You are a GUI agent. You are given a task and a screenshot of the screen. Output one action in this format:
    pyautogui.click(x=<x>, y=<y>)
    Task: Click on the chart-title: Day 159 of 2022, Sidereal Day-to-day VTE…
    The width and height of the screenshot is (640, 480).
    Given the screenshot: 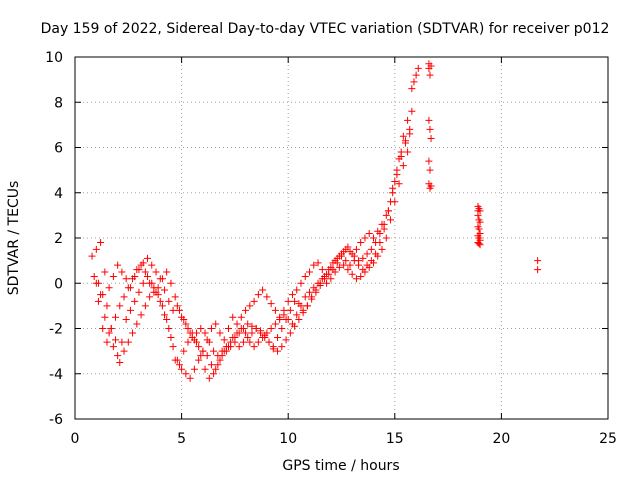 What is the action you would take?
    pyautogui.click(x=325, y=29)
    